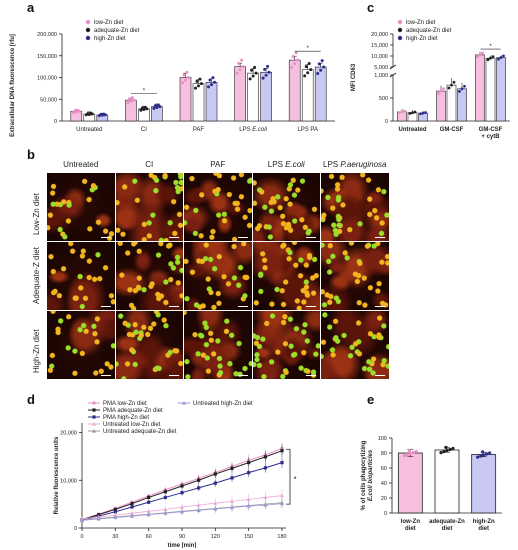  What do you see at coordinates (371, 475) in the screenshot?
I see `y-axis-label-line2: E.coli bioparticles` at bounding box center [371, 475].